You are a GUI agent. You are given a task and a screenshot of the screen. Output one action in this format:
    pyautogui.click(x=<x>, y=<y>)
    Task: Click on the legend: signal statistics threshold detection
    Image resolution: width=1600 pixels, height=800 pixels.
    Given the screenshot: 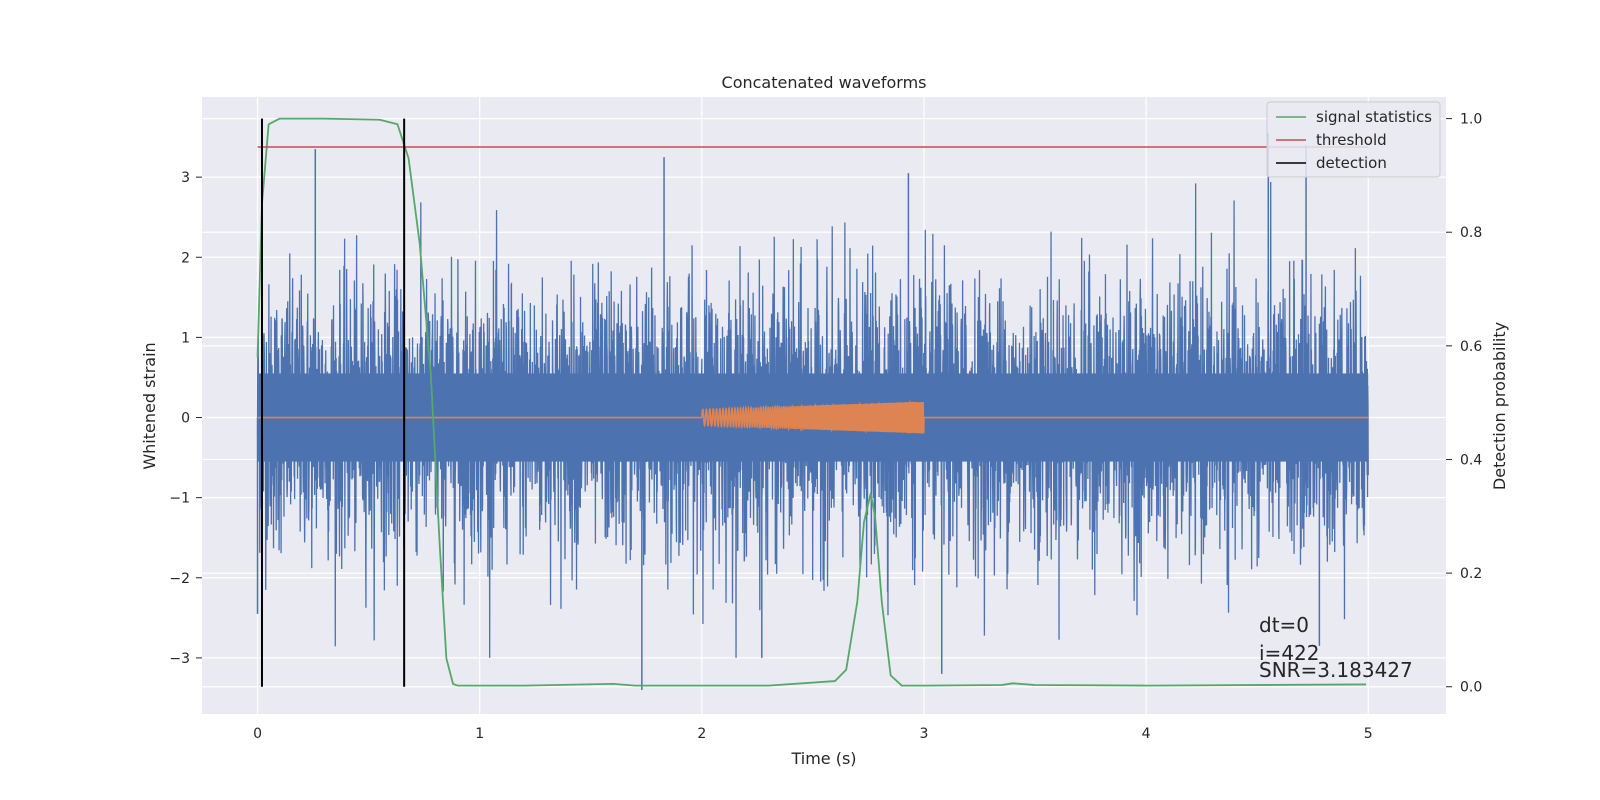 What is the action you would take?
    pyautogui.click(x=1353, y=139)
    